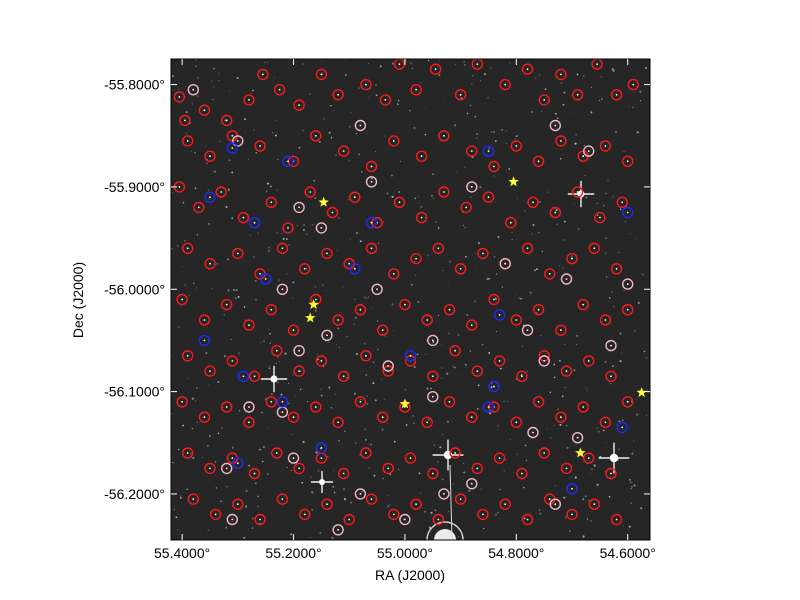  What do you see at coordinates (410, 575) in the screenshot?
I see `x-axis-title: RA (J2000)` at bounding box center [410, 575].